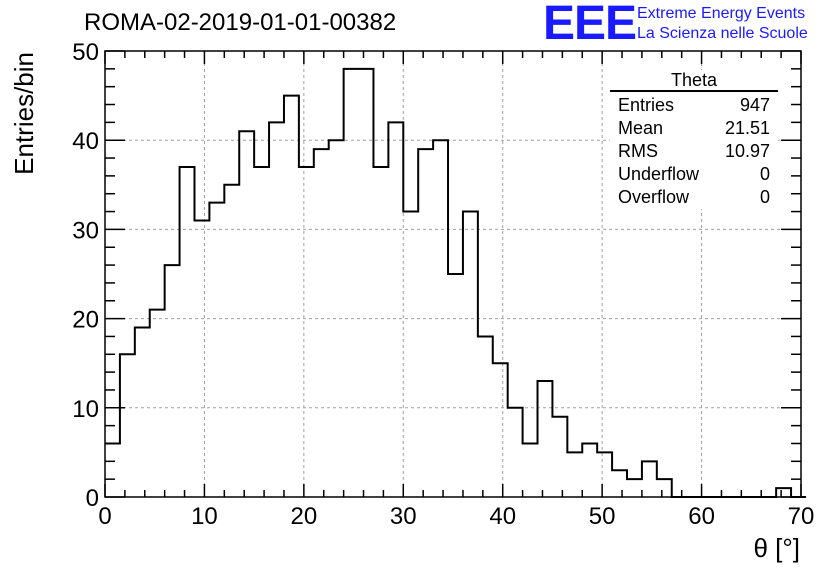  Describe the element at coordinates (641, 128) in the screenshot. I see `stats-row-label: Mean` at that location.